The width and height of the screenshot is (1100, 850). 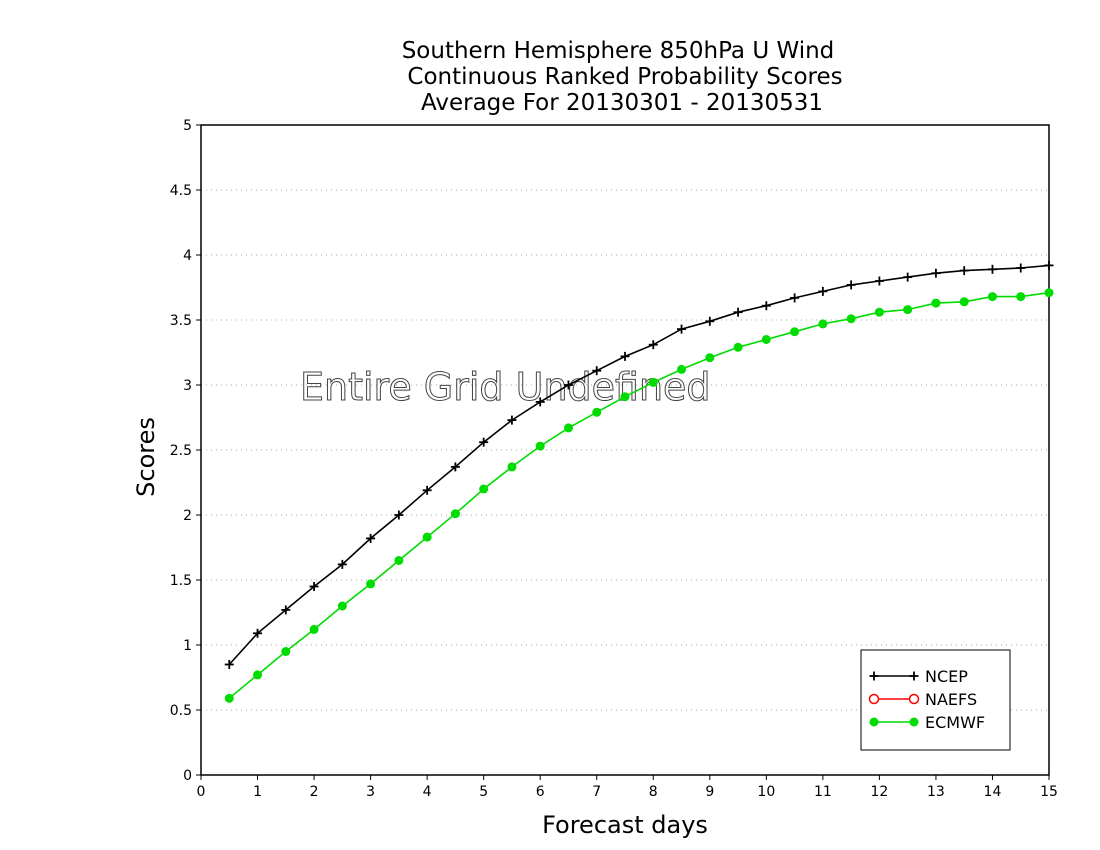 What do you see at coordinates (622, 103) in the screenshot?
I see `title-line-3: Average For 20130301 - 20130531` at bounding box center [622, 103].